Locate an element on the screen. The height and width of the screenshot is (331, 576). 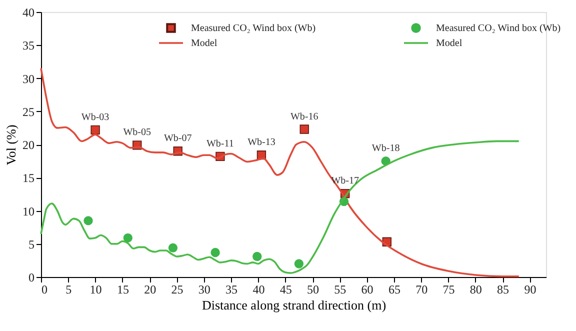
y-tick-label: 20 is located at coordinates (28, 145).